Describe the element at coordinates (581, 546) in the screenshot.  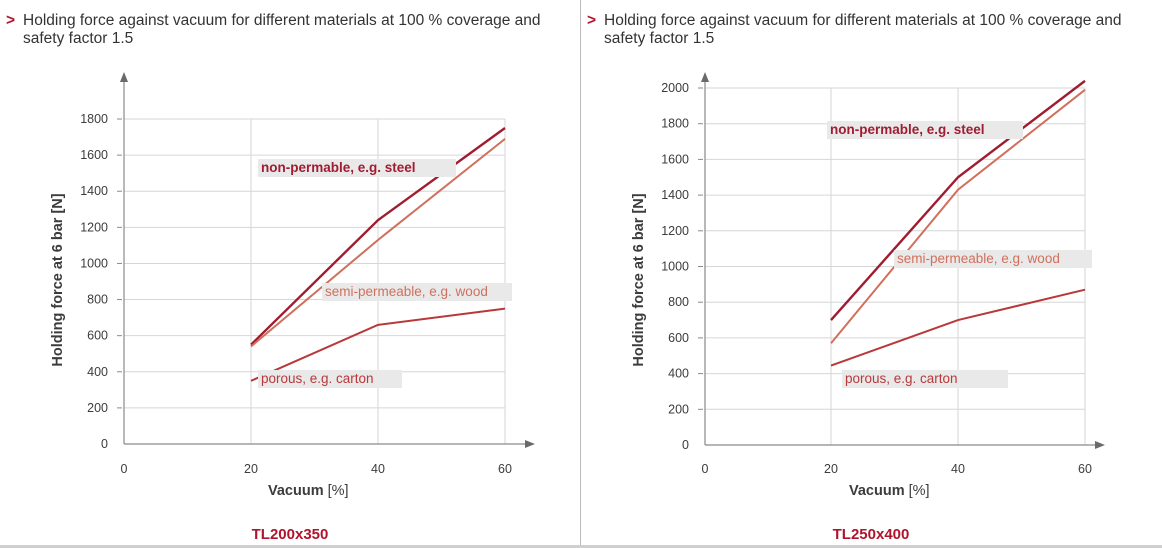
I see `bottom-divider` at that location.